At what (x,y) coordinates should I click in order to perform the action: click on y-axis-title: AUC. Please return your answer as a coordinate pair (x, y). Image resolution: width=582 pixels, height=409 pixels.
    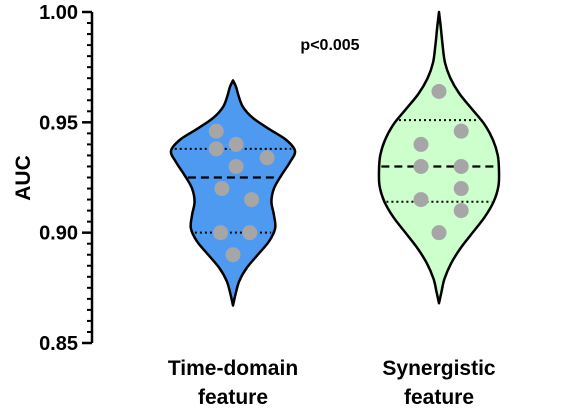
    Looking at the image, I should click on (23, 178).